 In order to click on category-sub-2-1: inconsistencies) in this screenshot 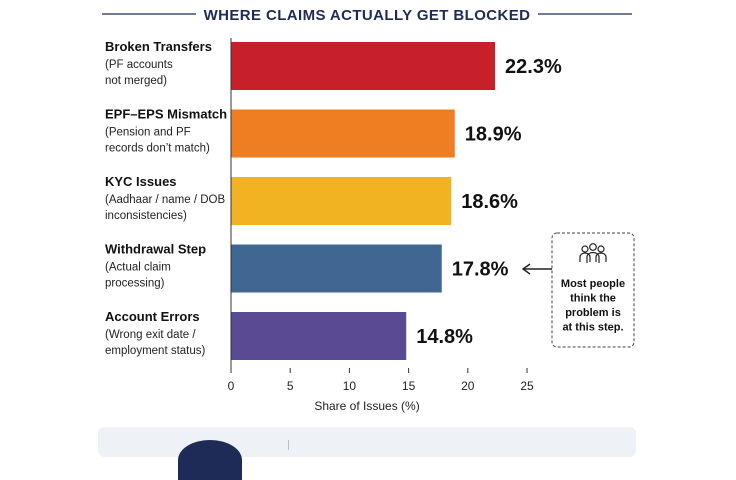, I will do `click(146, 216)`.